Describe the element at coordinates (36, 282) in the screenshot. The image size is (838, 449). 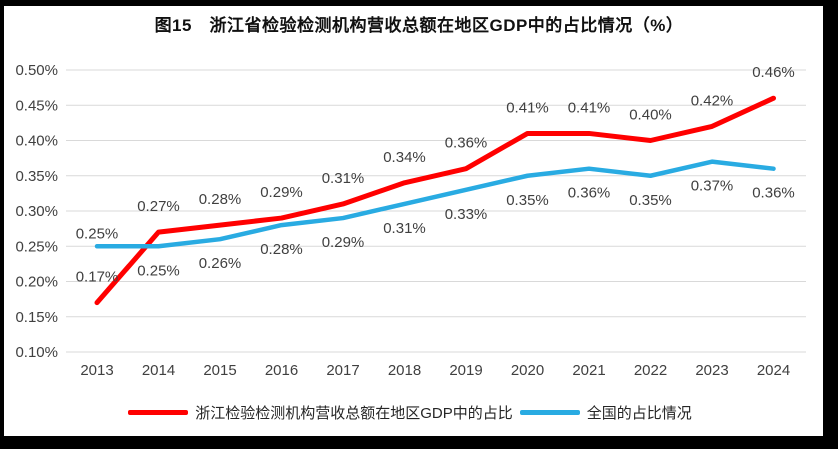
I see `y-tick-label: 0.20%` at that location.